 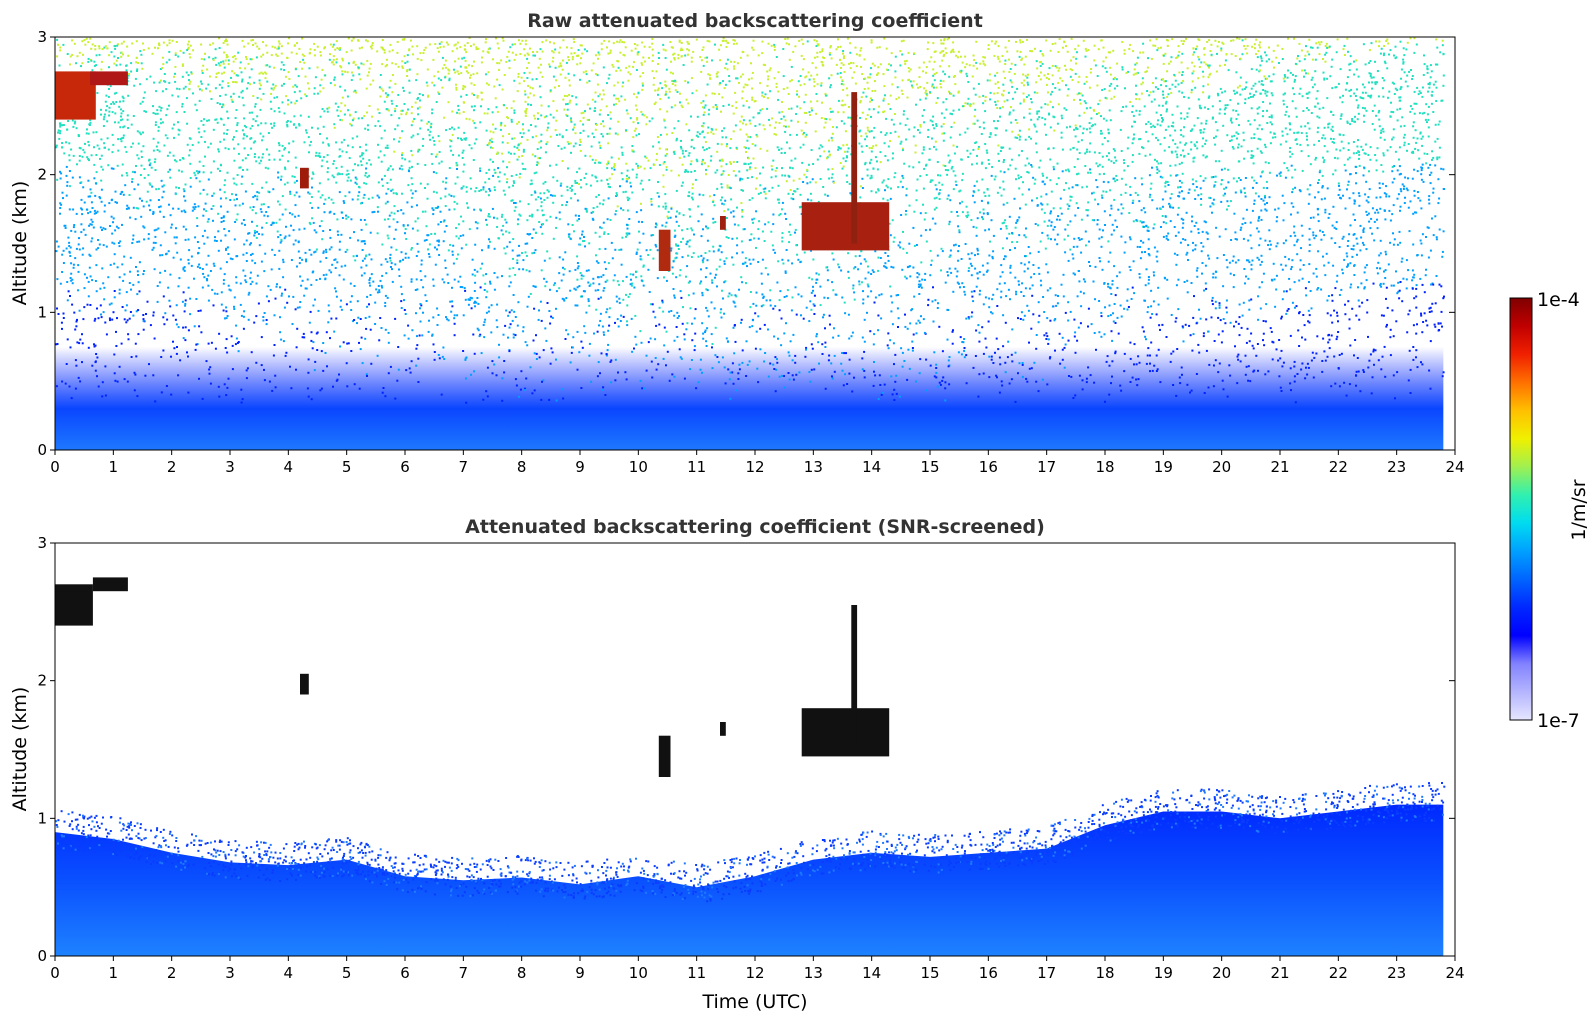 What do you see at coordinates (1221, 467) in the screenshot?
I see `raw-x-tick-label: 20` at bounding box center [1221, 467].